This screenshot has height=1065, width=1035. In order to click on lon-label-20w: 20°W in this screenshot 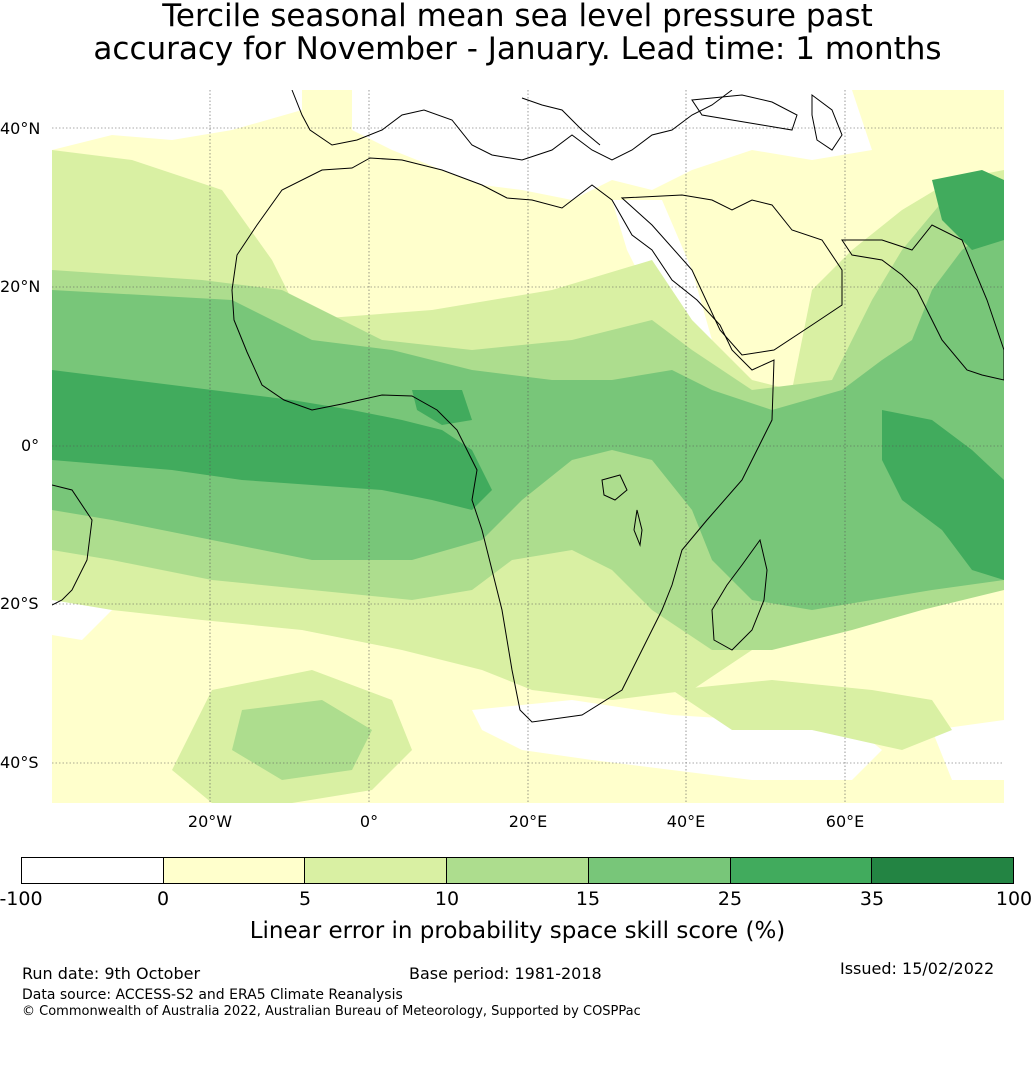, I will do `click(210, 821)`.